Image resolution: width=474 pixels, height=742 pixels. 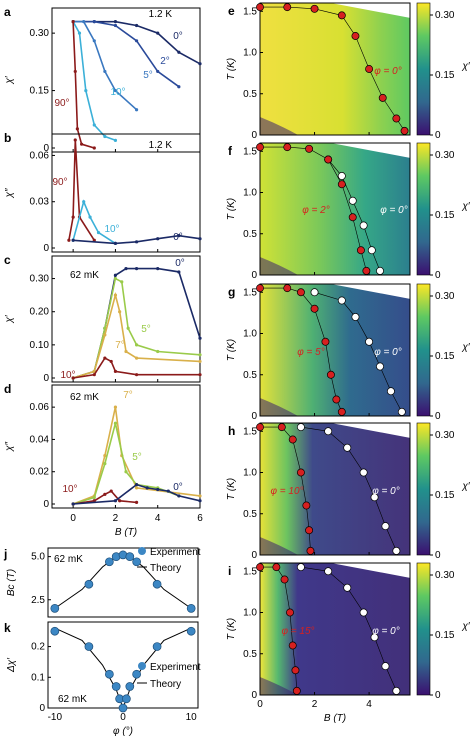 What do you see at coordinates (9, 79) in the screenshot?
I see `y-axis-label: χ′` at bounding box center [9, 79].